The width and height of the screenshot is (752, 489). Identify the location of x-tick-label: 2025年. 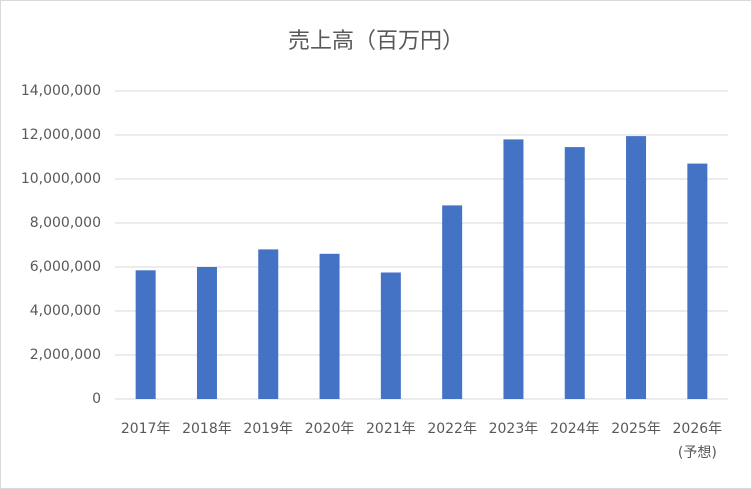
(636, 429).